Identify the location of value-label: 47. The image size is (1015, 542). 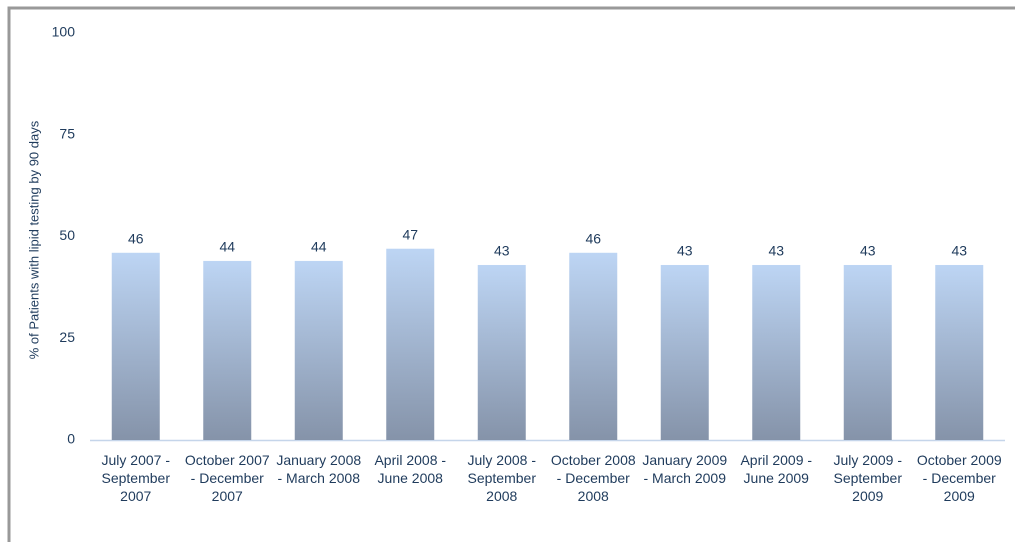
(410, 234).